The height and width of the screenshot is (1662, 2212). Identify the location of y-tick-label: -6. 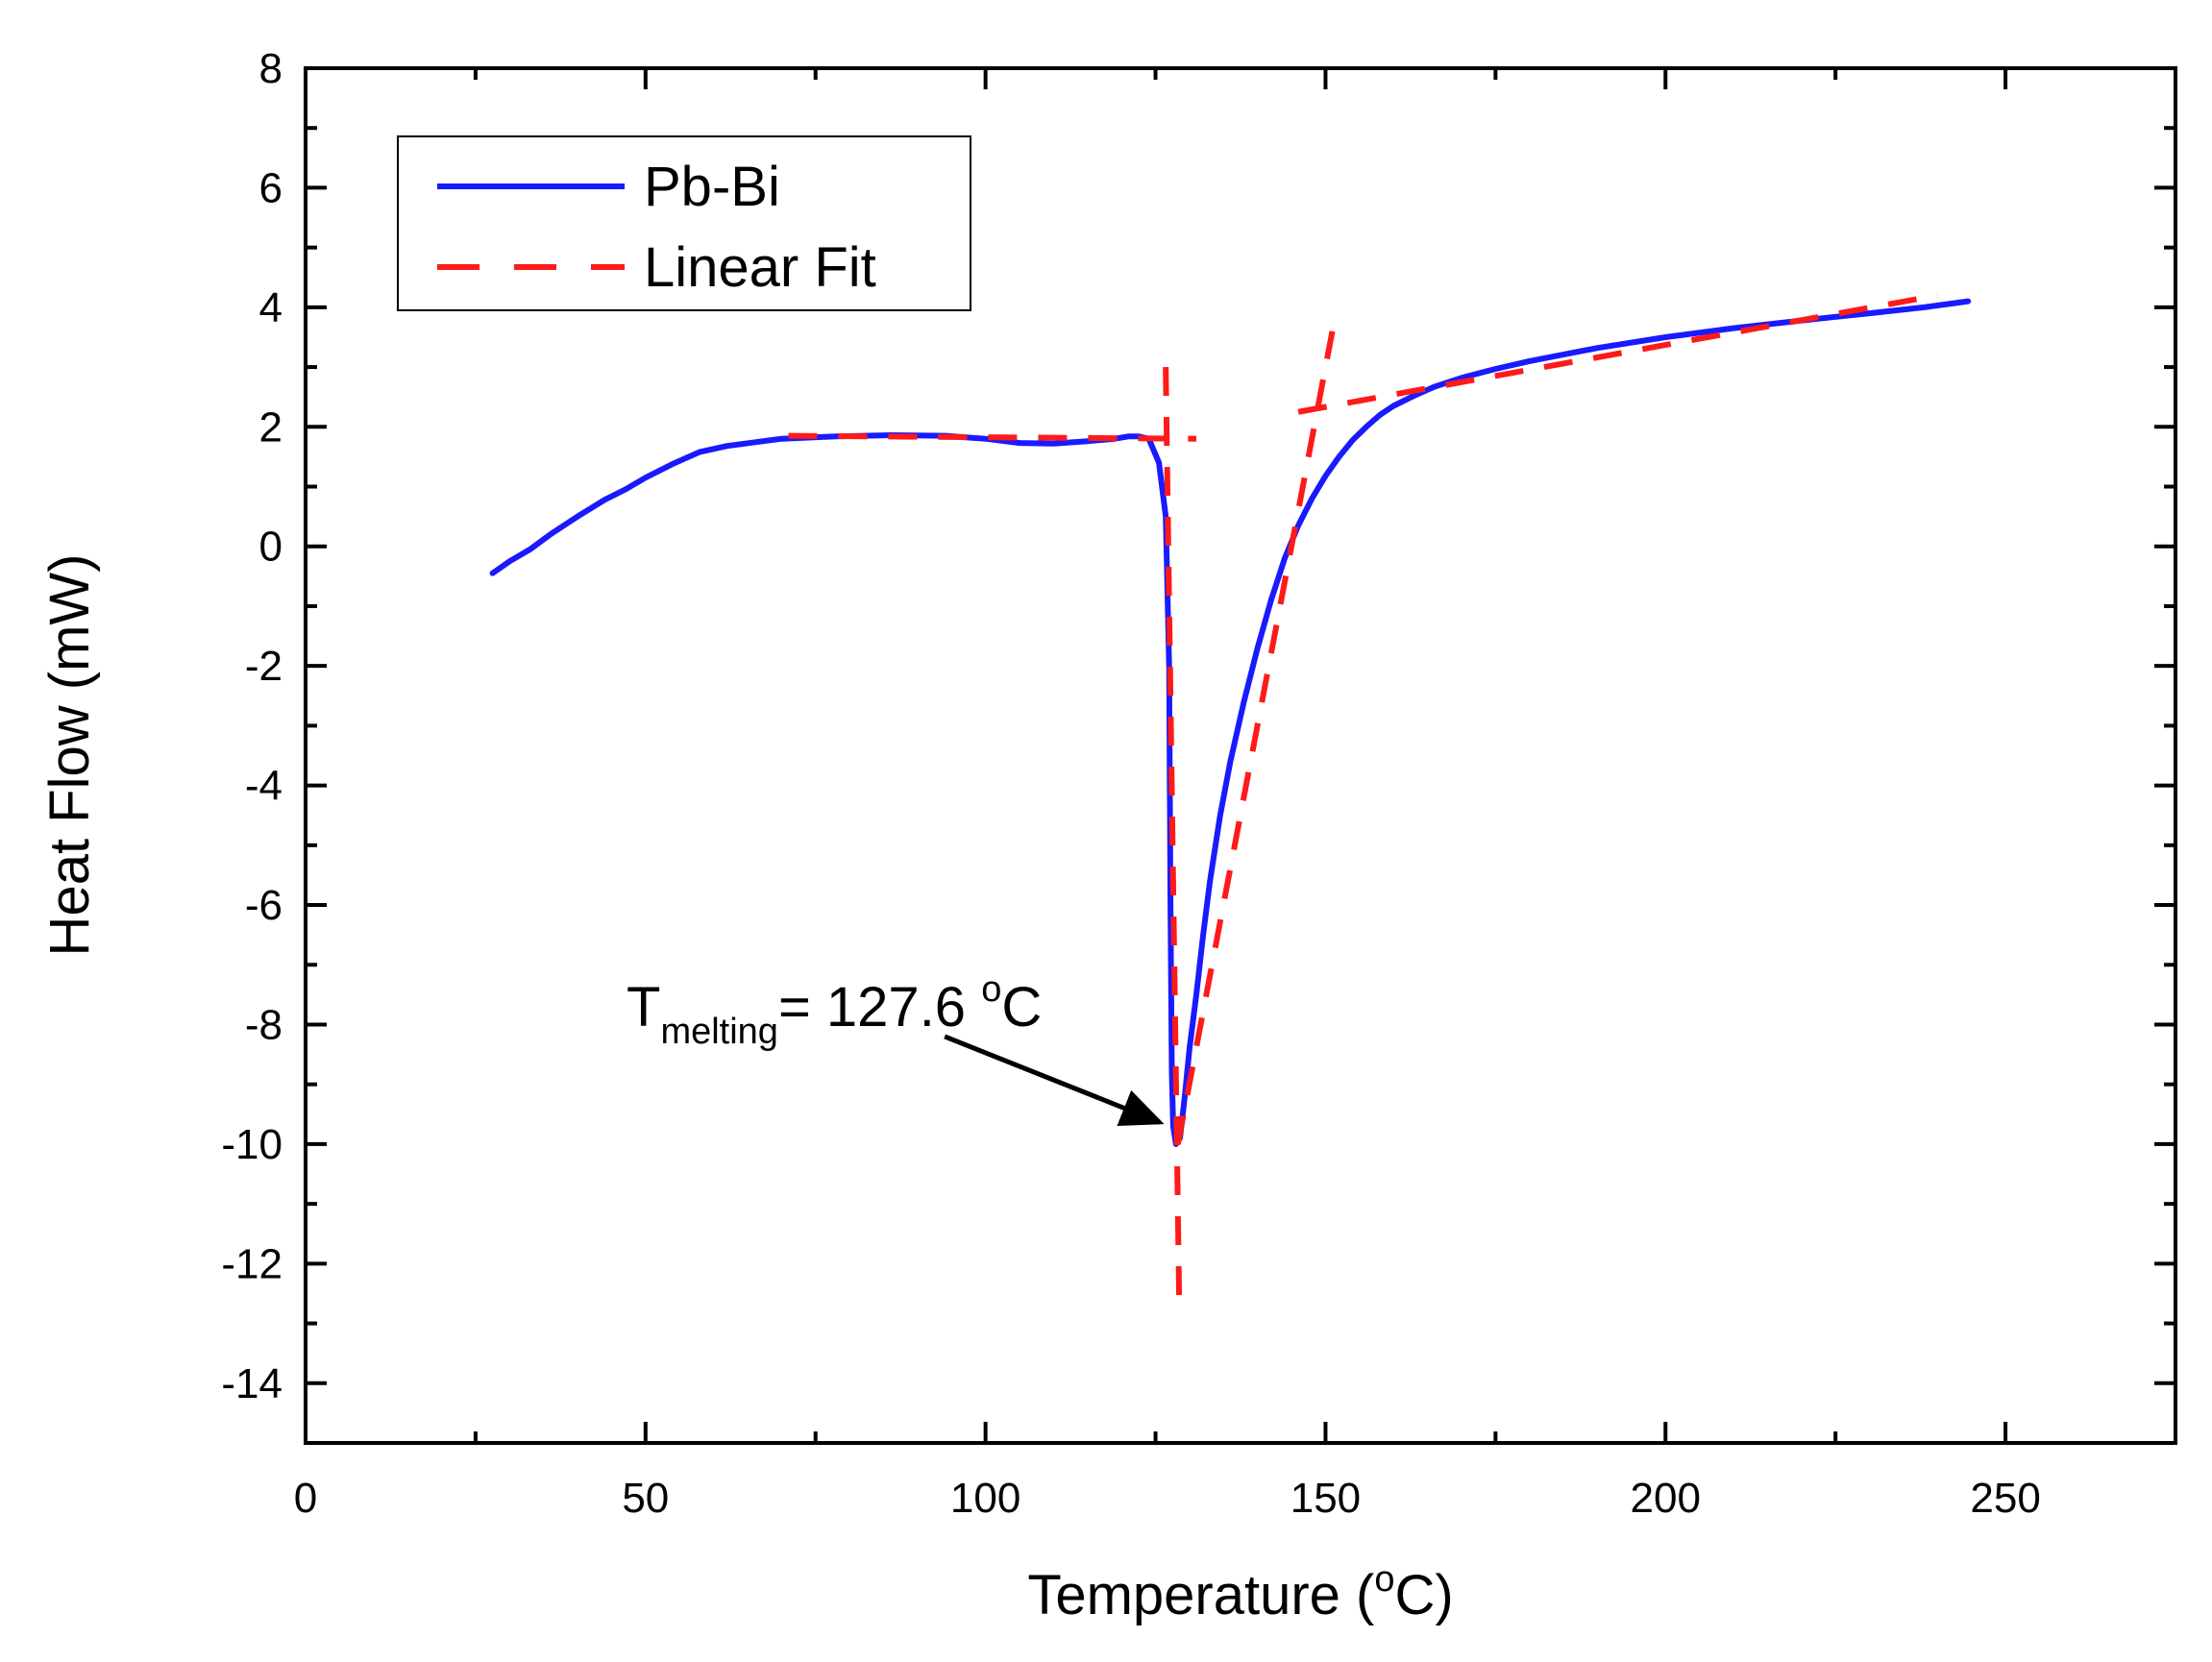
(264, 905).